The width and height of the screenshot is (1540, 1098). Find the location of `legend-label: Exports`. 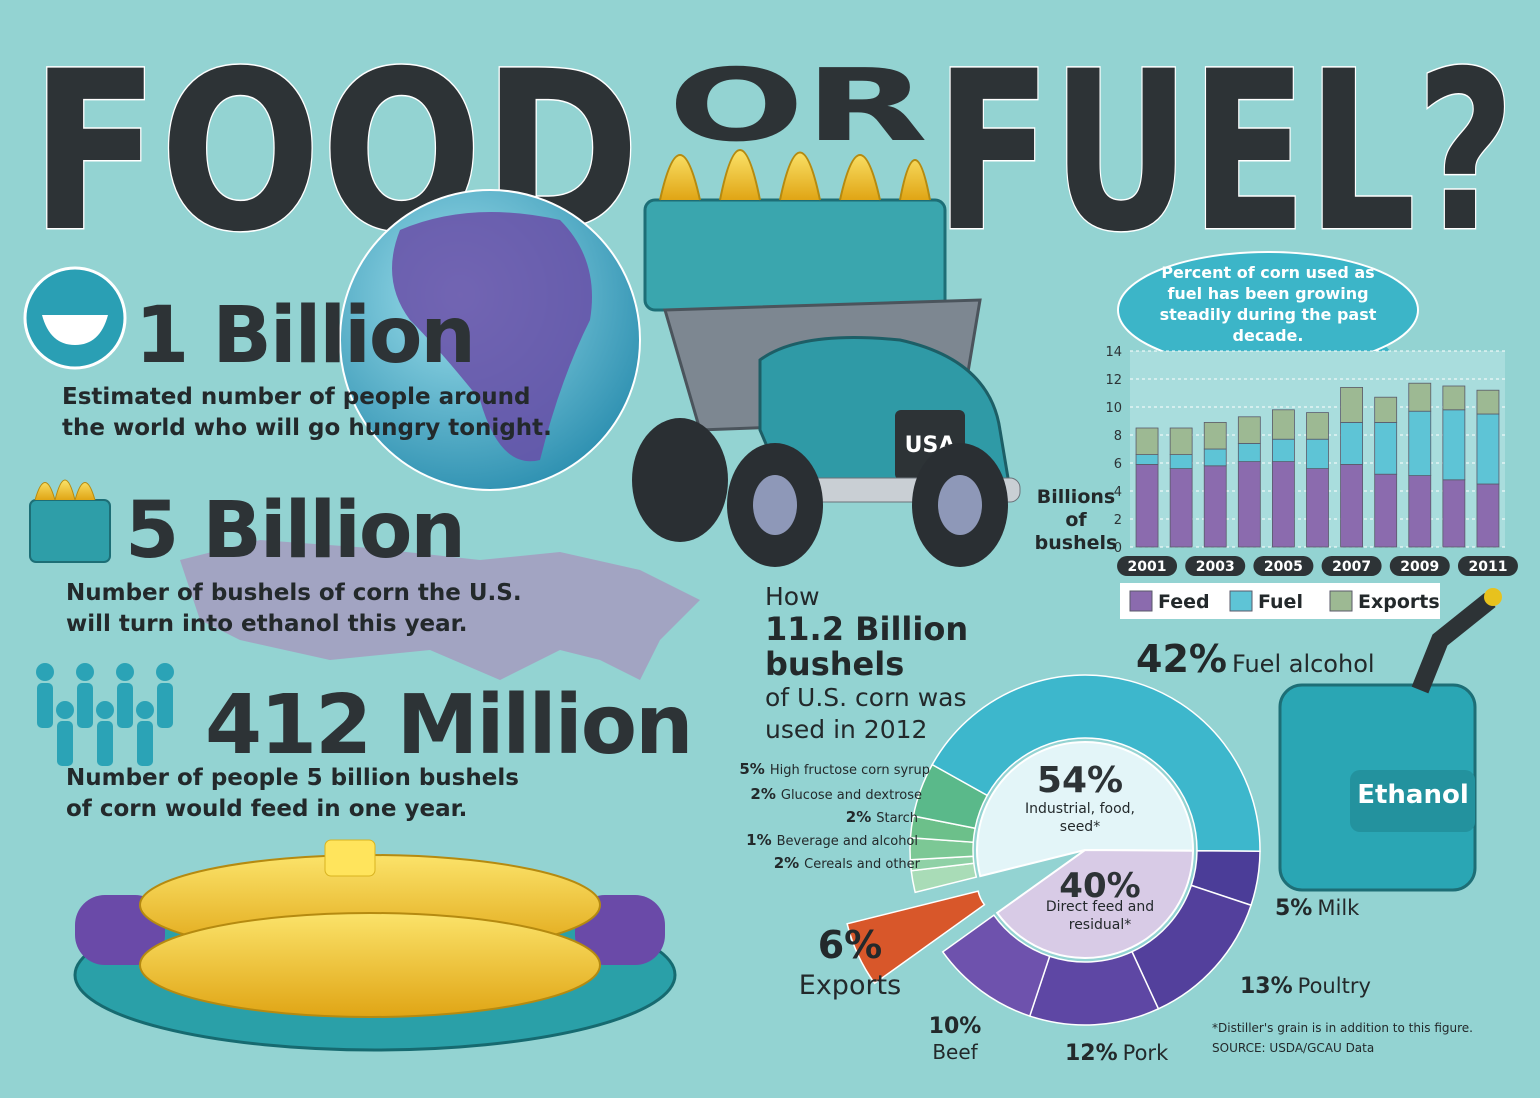

legend-label: Exports is located at coordinates (1399, 602).